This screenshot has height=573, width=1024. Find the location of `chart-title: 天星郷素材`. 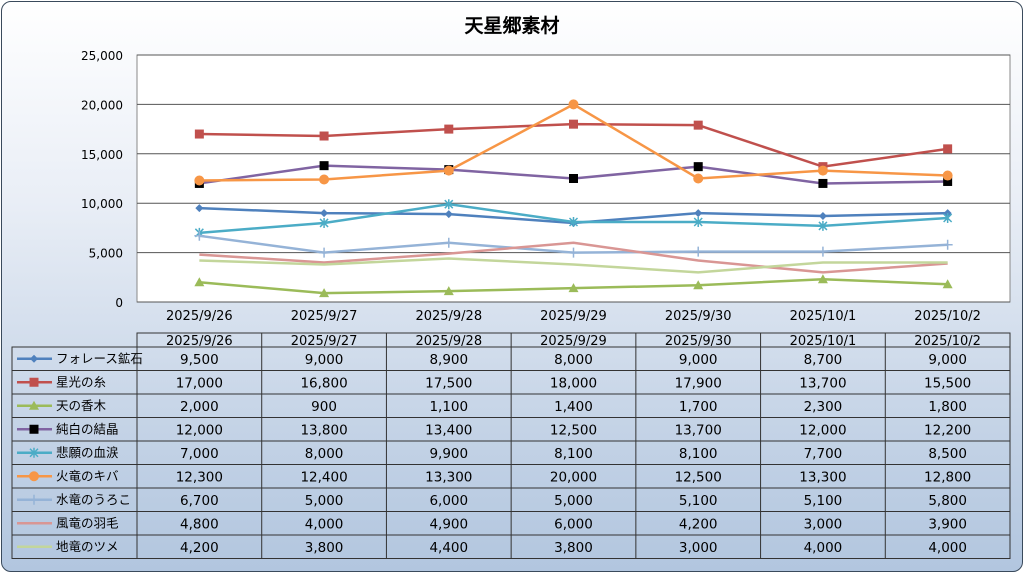

chart-title: 天星郷素材 is located at coordinates (511, 25).